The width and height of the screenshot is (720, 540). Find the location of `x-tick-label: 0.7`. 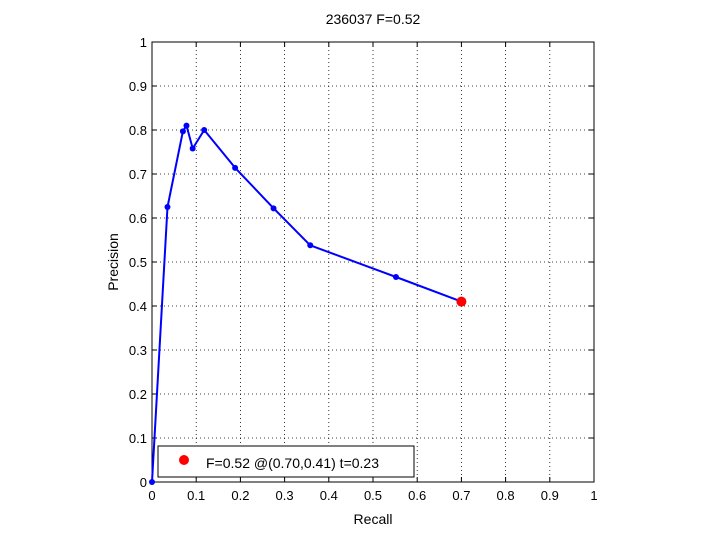

x-tick-label: 0.7 is located at coordinates (461, 495).